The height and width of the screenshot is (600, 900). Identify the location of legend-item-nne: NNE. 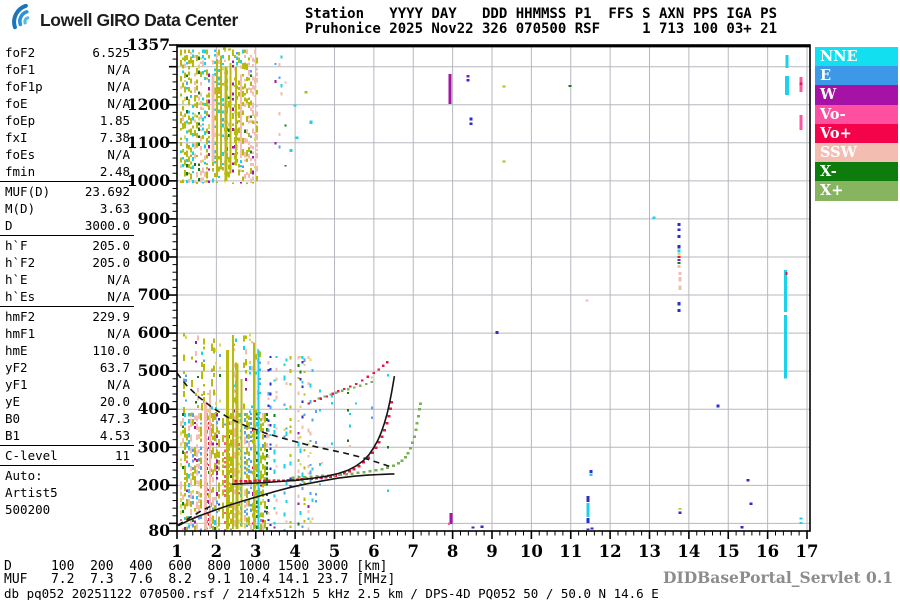
(856, 57).